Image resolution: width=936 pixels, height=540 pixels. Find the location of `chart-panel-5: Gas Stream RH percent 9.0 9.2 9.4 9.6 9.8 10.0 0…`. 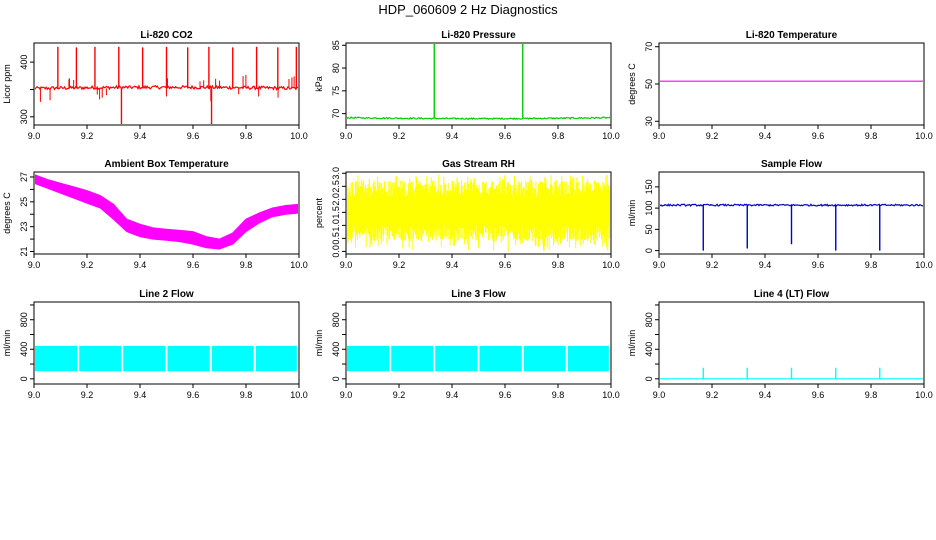

chart-panel-5: Gas Stream RH percent 9.0 9.2 9.4 9.6 9.8 10.0 0… is located at coordinates (467, 214).